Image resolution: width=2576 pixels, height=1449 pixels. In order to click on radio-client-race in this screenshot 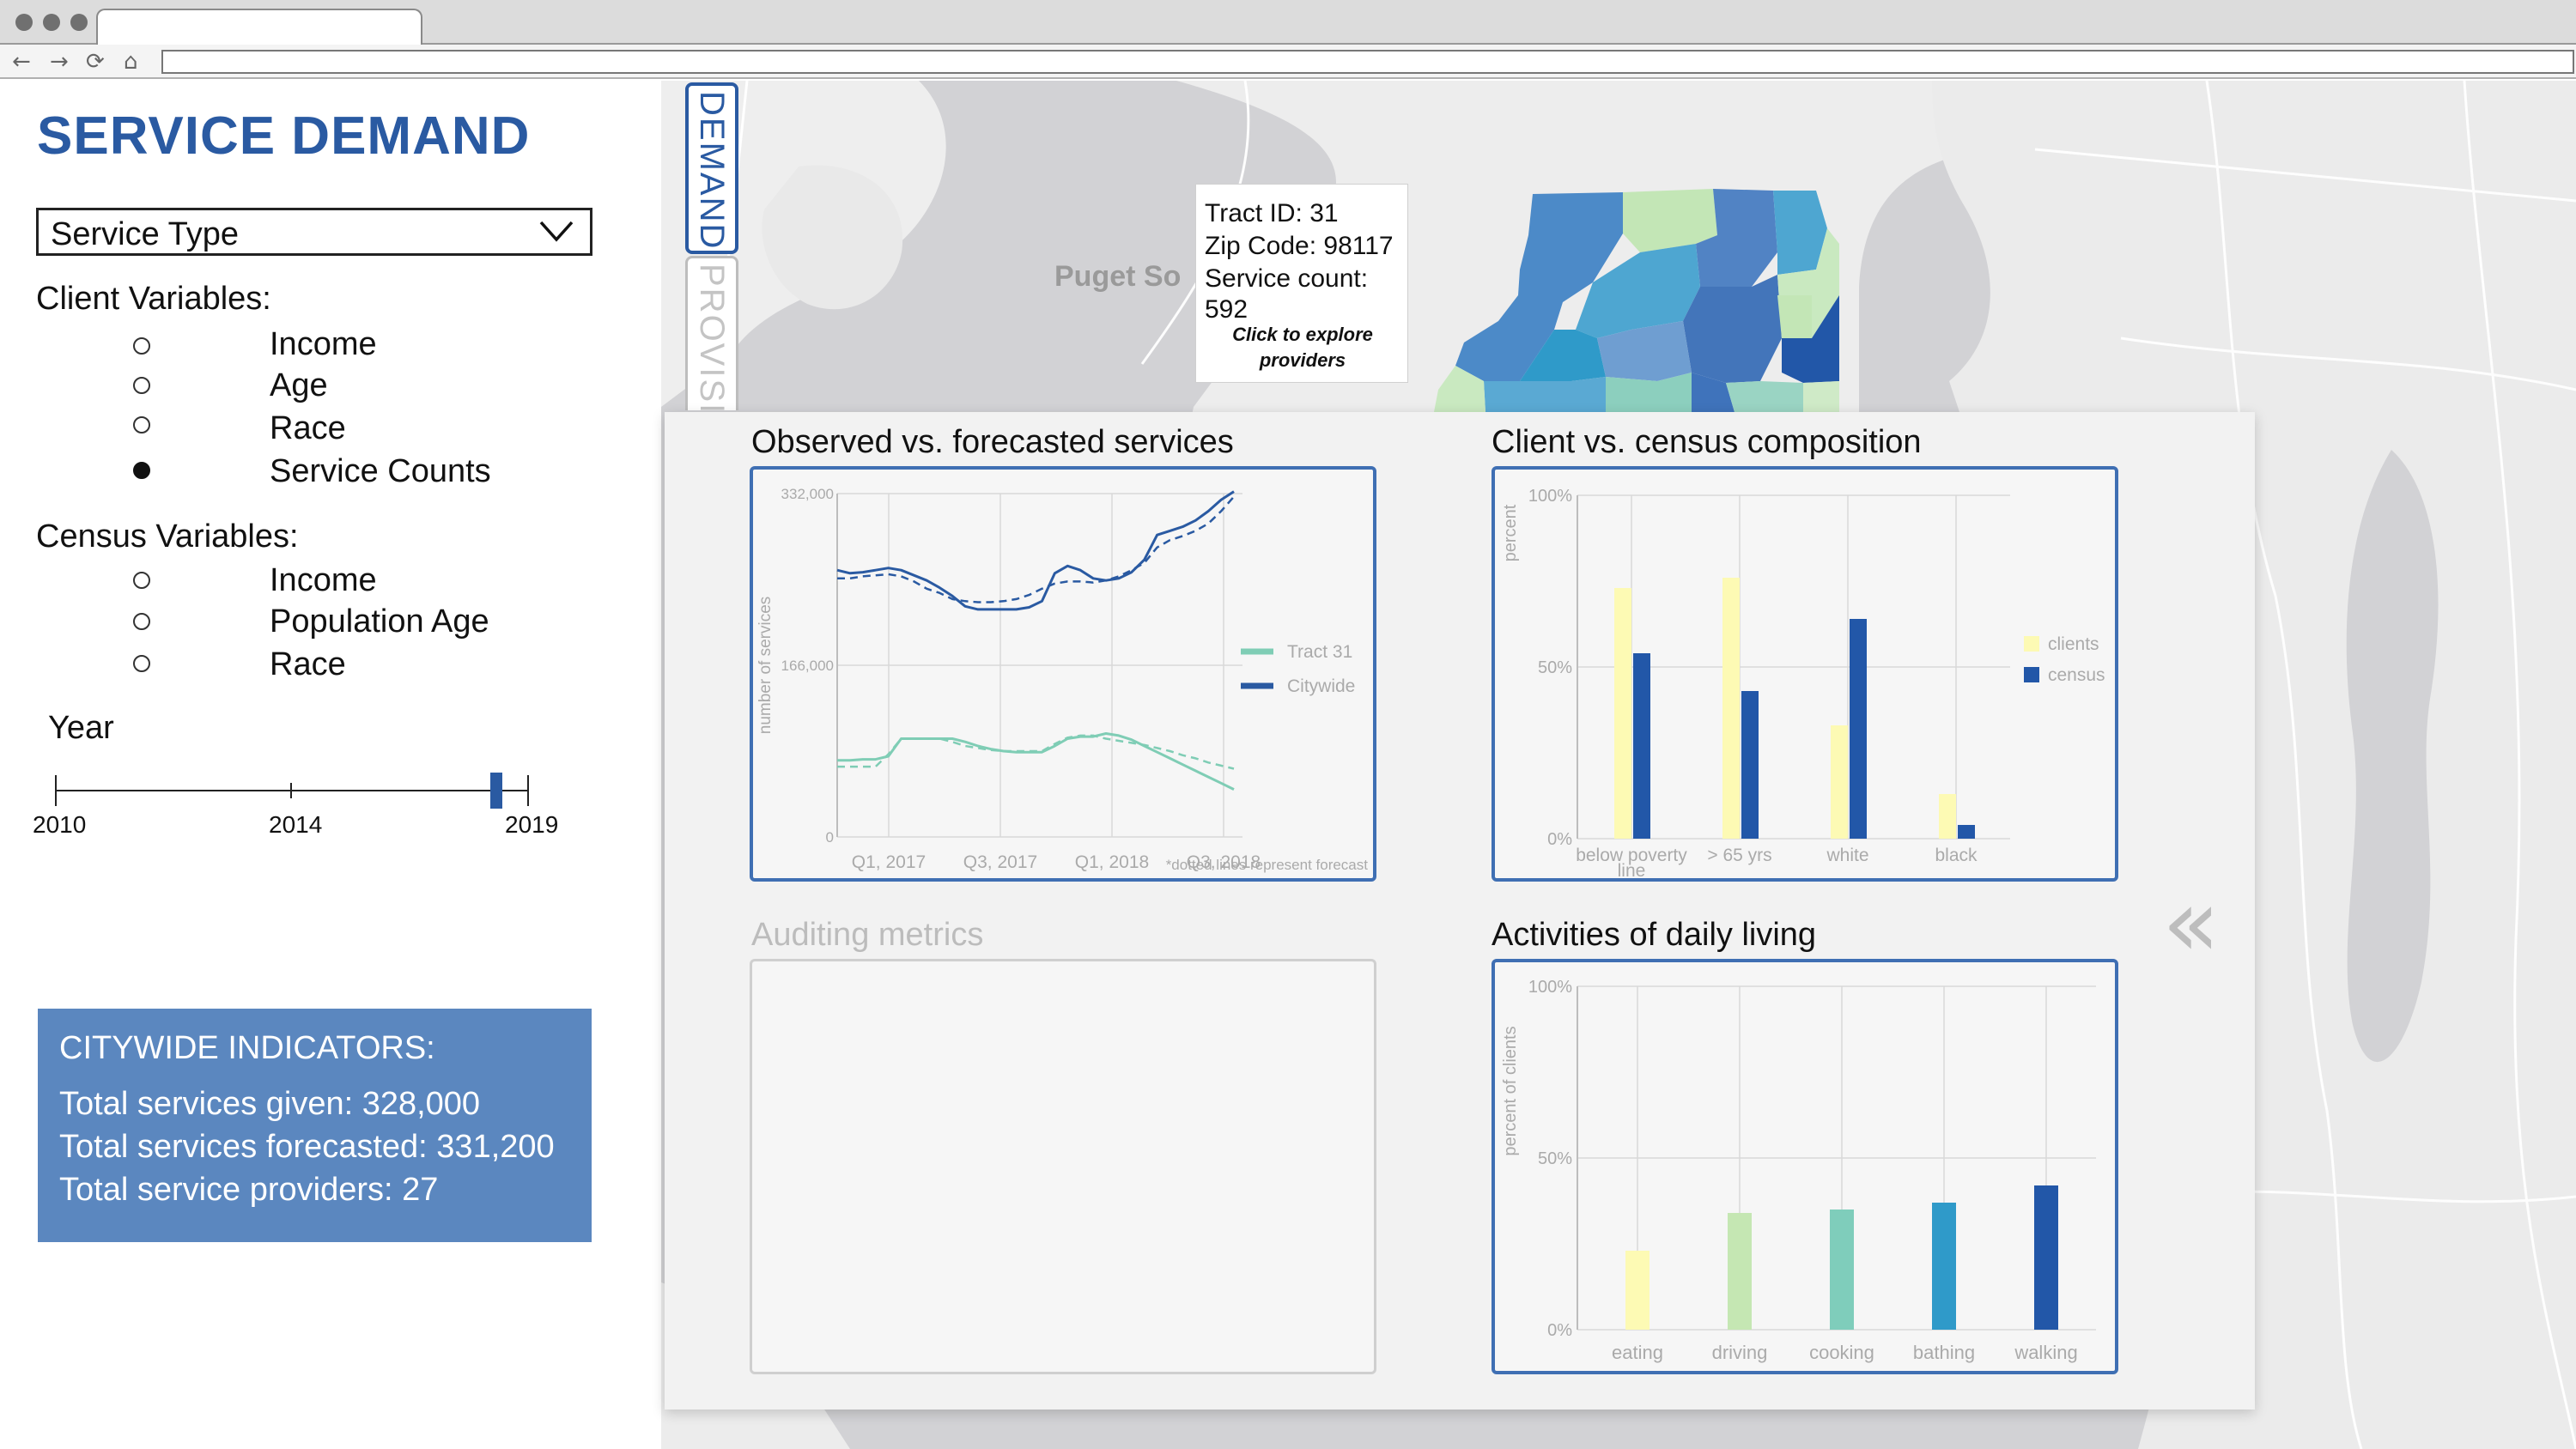, I will do `click(142, 424)`.